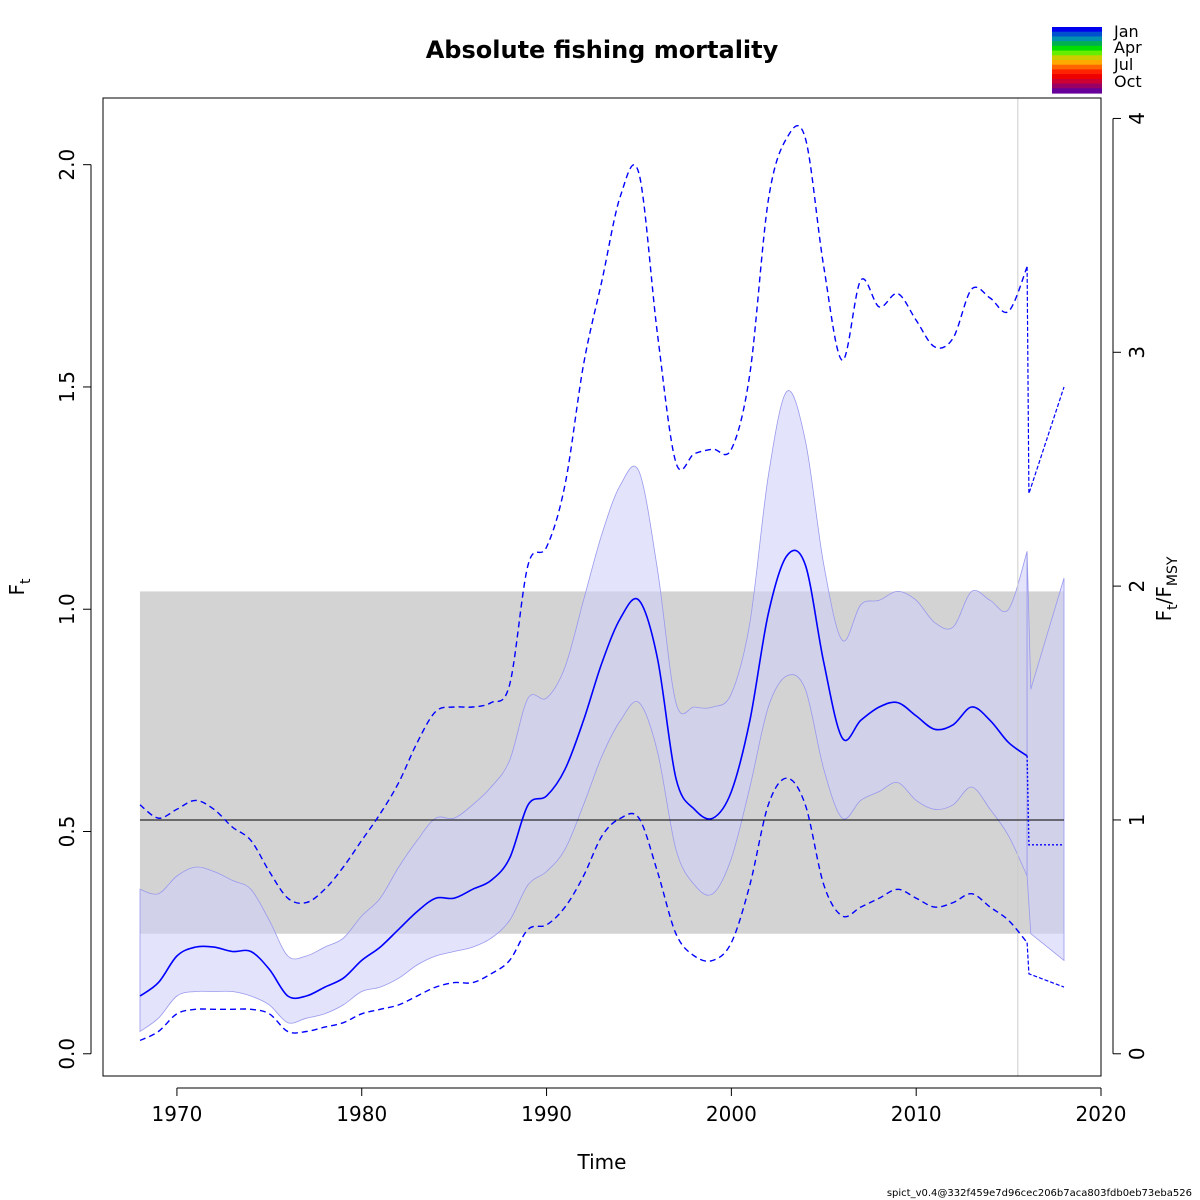  I want to click on y2-tick-label: 0, so click(1137, 1053).